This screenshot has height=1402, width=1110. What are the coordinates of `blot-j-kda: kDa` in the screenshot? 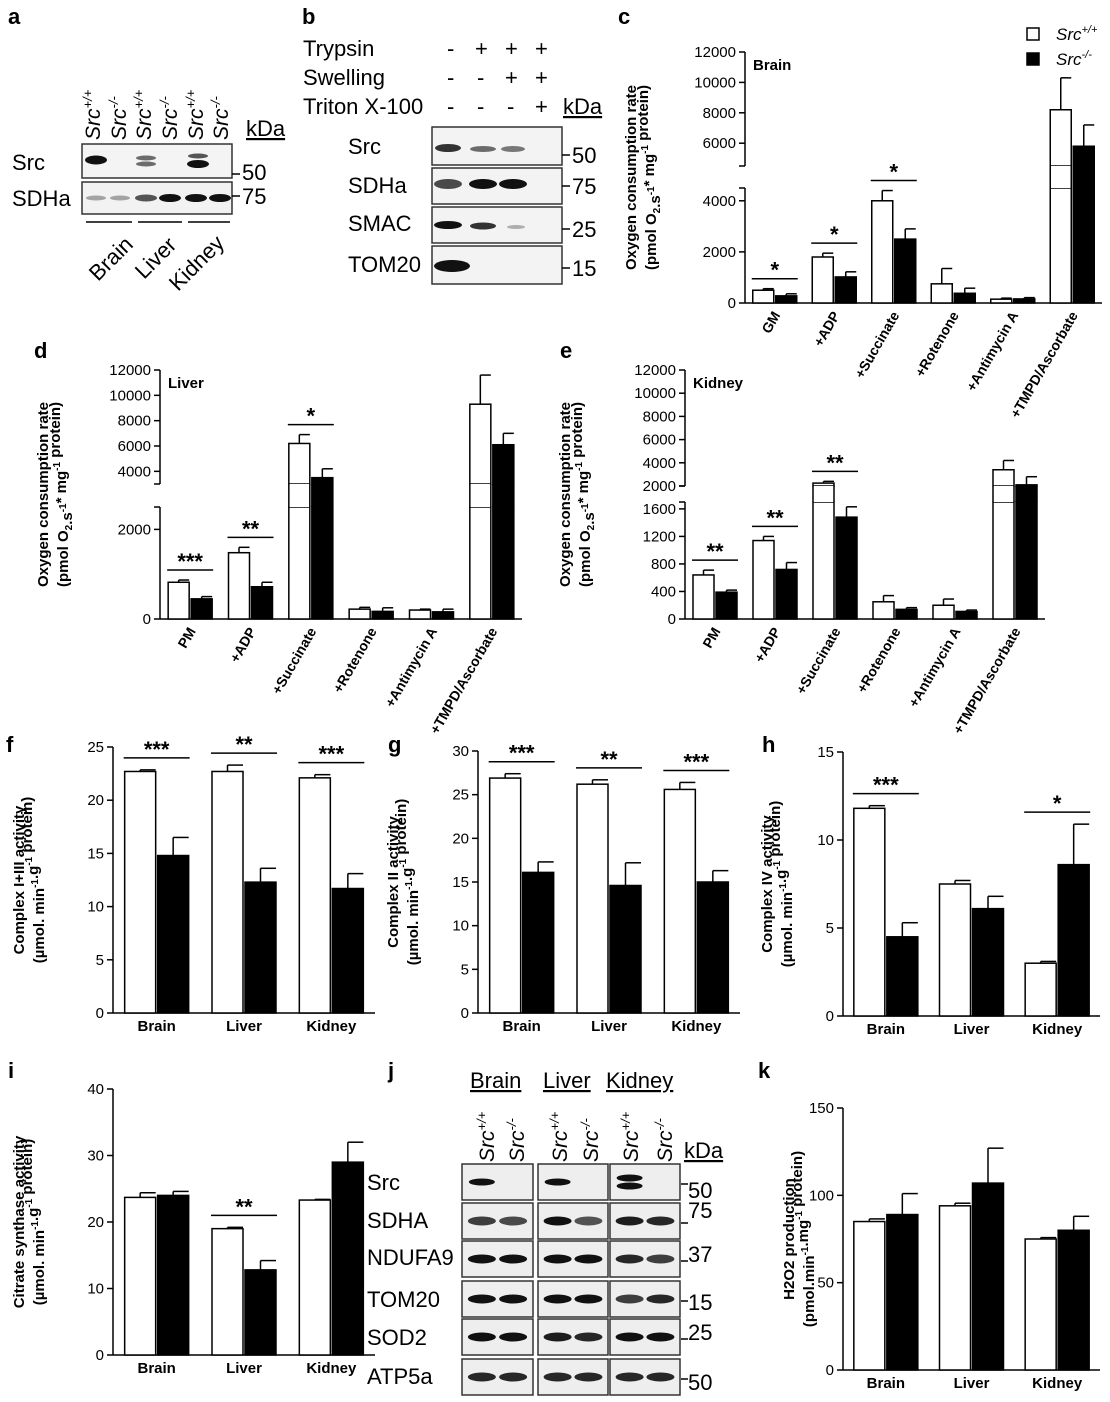 It's located at (704, 1150).